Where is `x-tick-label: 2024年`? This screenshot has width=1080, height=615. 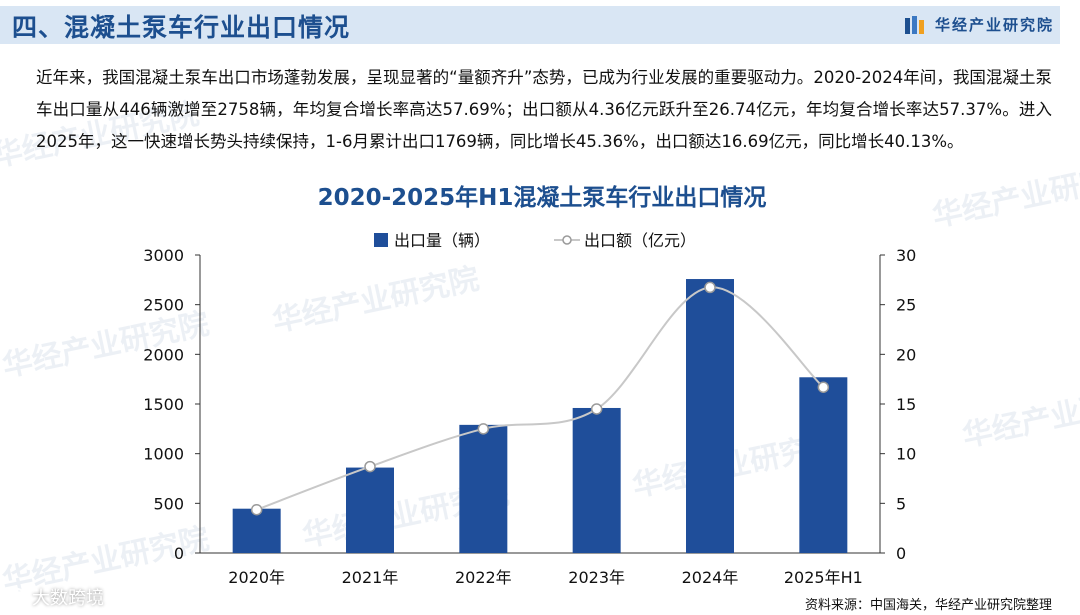 x-tick-label: 2024年 is located at coordinates (710, 577).